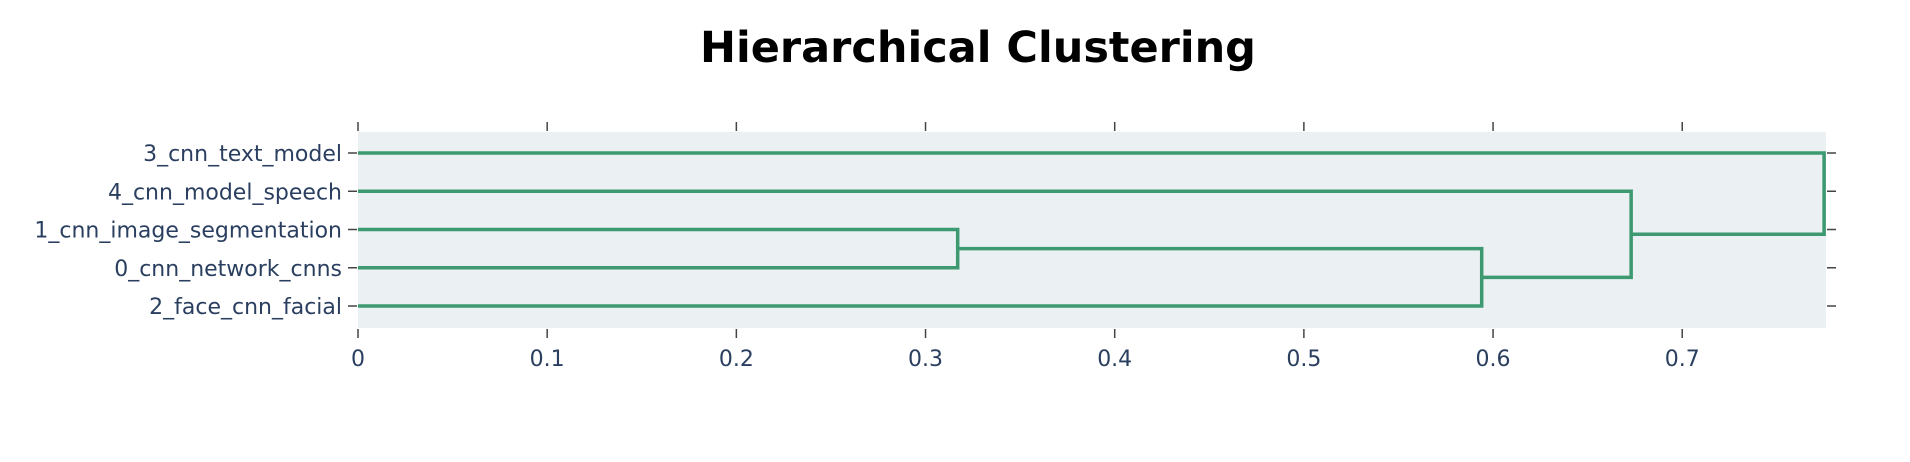 Image resolution: width=1910 pixels, height=462 pixels. What do you see at coordinates (1020, 126) in the screenshot?
I see `top-axis-ticks` at bounding box center [1020, 126].